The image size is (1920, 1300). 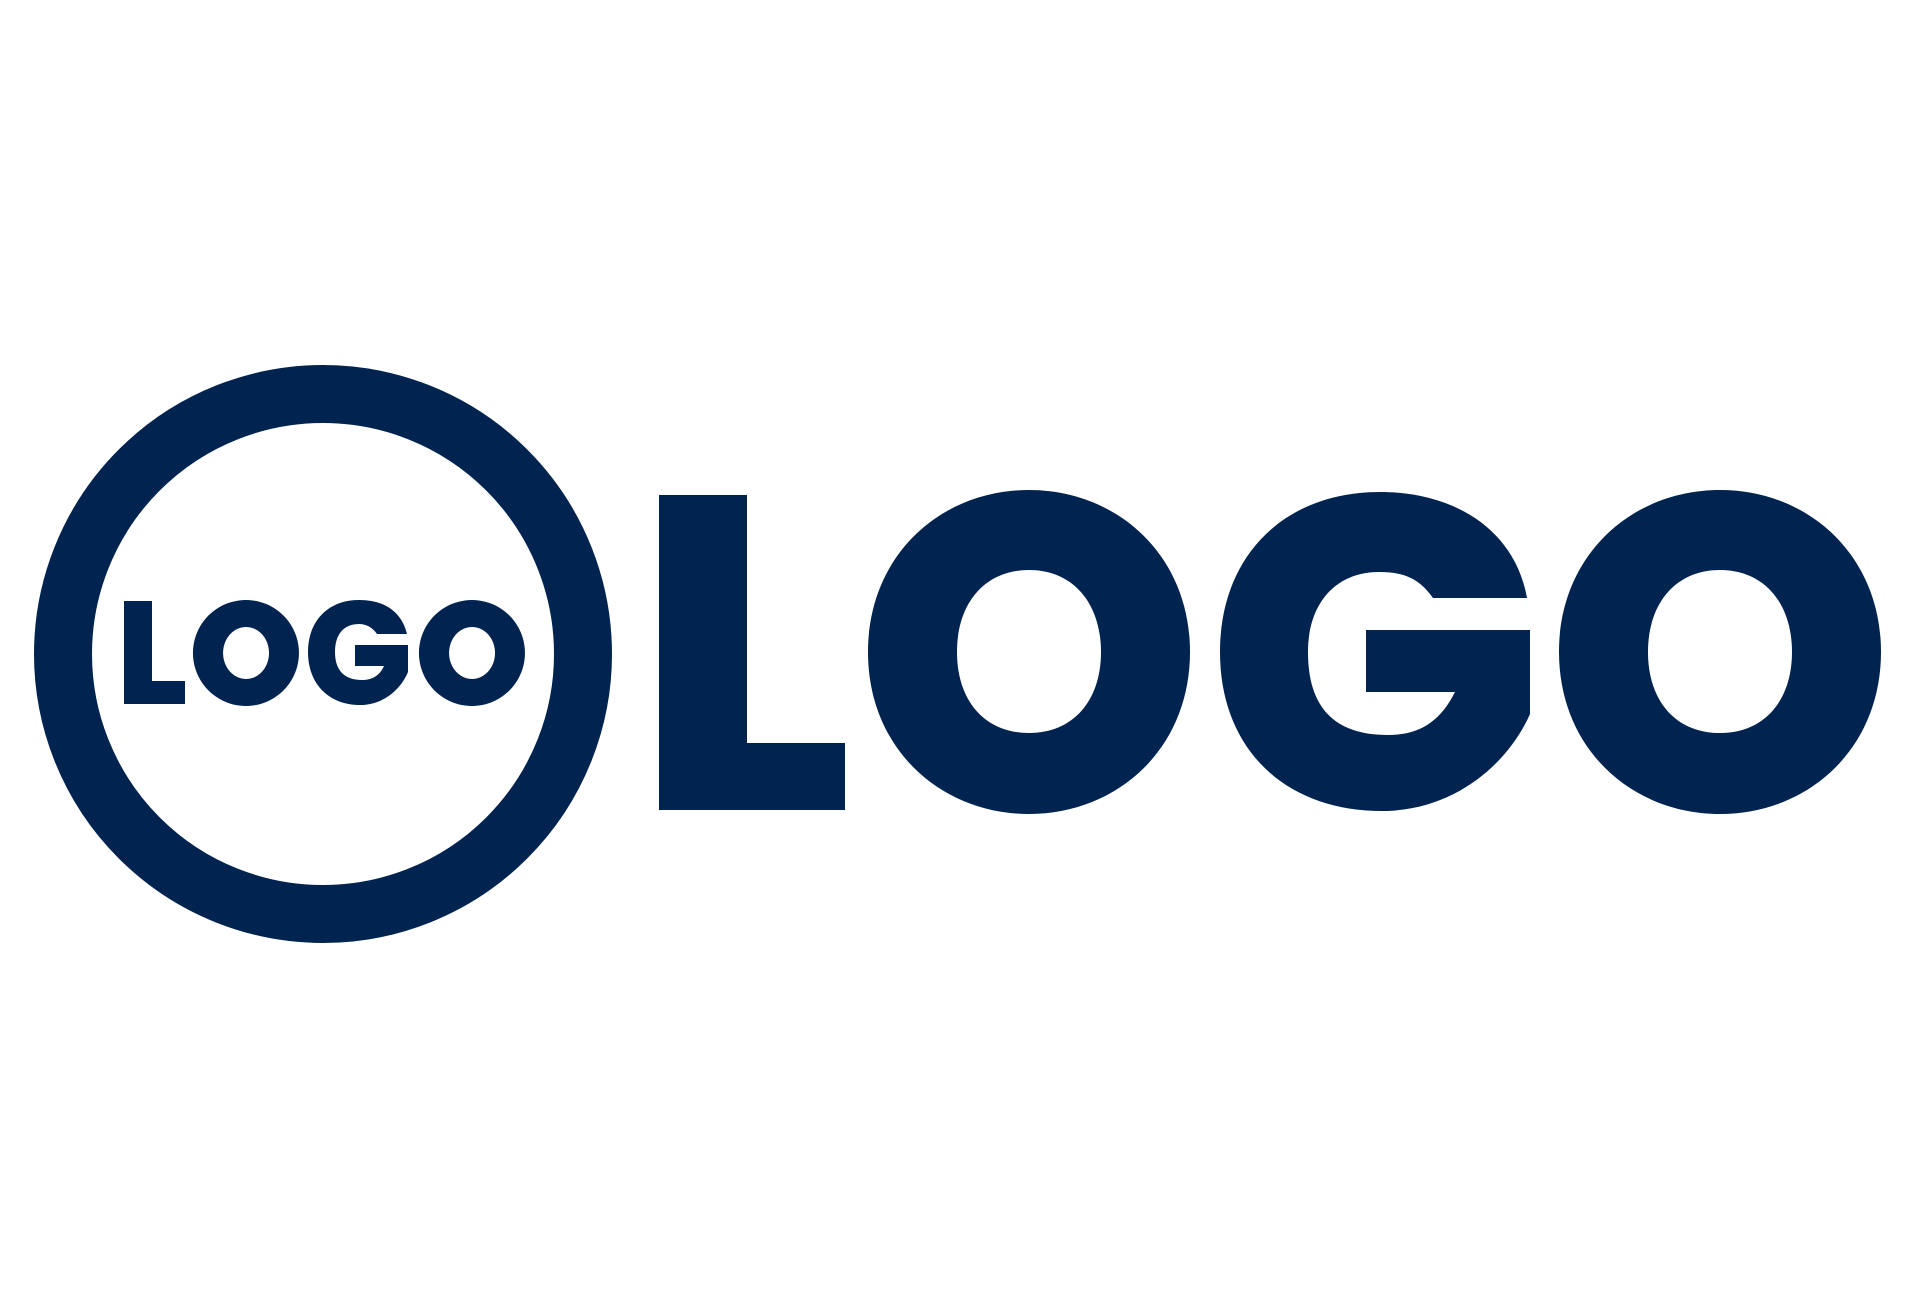 What do you see at coordinates (1720, 652) in the screenshot?
I see `wordmark-letter-o2` at bounding box center [1720, 652].